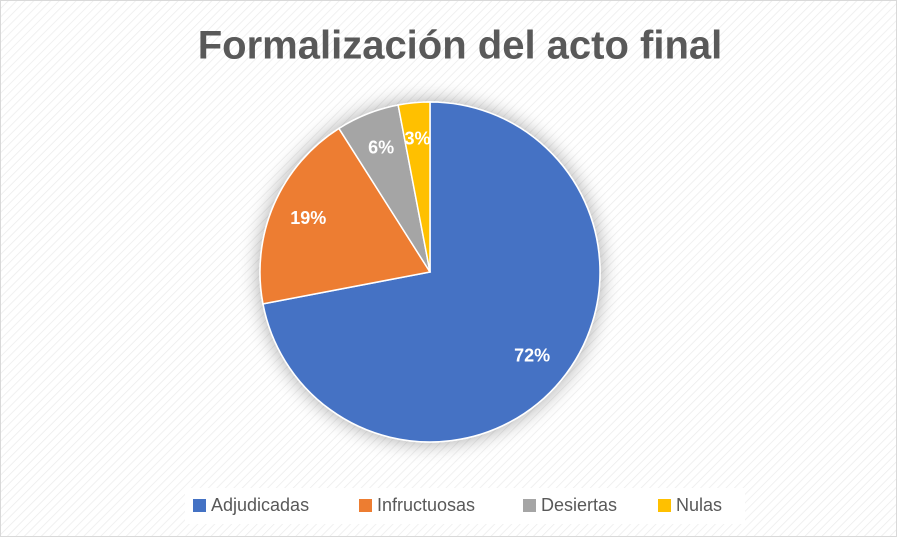 Image resolution: width=898 pixels, height=538 pixels. I want to click on legend-label: Desiertas, so click(579, 505).